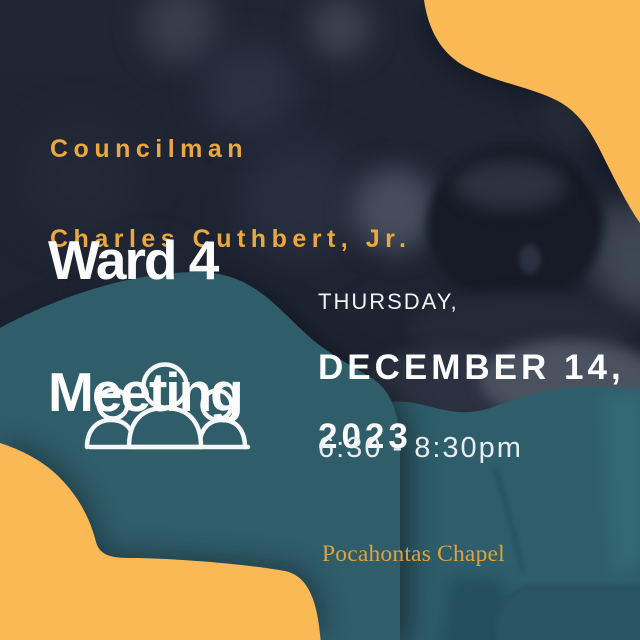  I want to click on venue-street: 134 Witten Street, so click(427, 637).